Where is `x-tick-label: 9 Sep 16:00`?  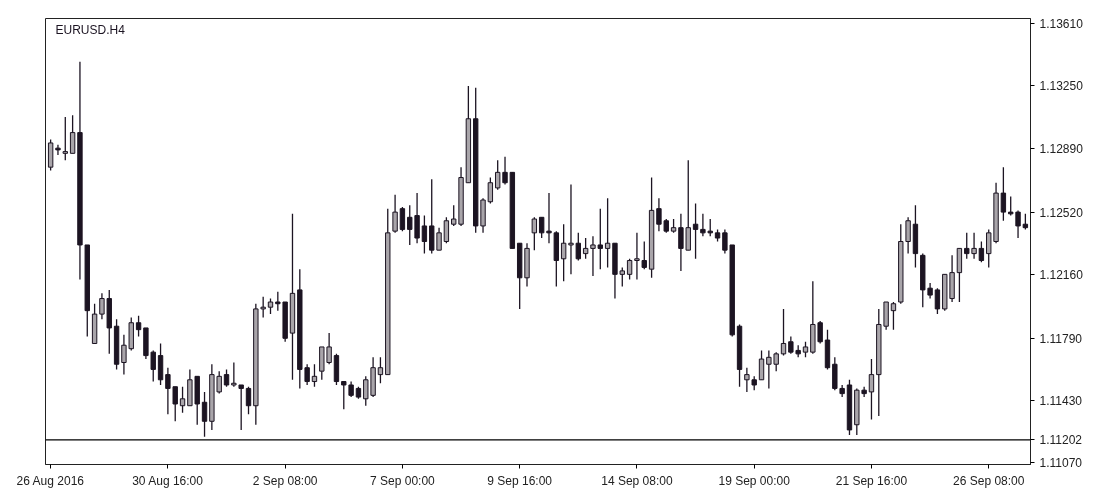 x-tick-label: 9 Sep 16:00 is located at coordinates (520, 480).